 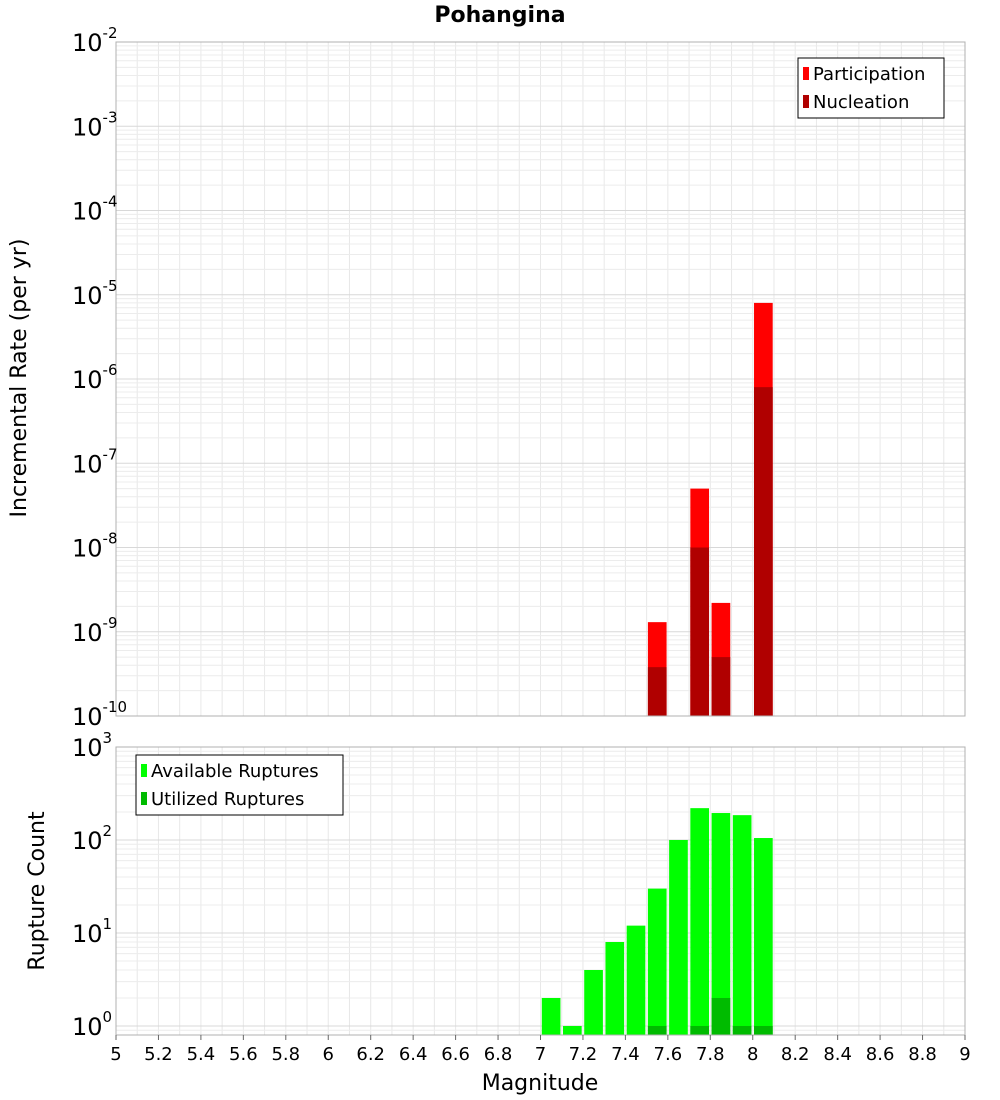 I want to click on magnitude-x-axis-label: Magnitude, so click(x=540, y=1083).